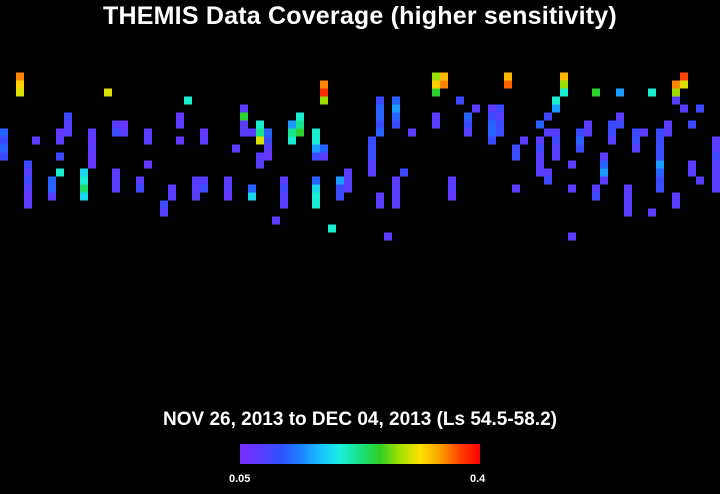 The image size is (720, 494). What do you see at coordinates (360, 454) in the screenshot?
I see `colorbar` at bounding box center [360, 454].